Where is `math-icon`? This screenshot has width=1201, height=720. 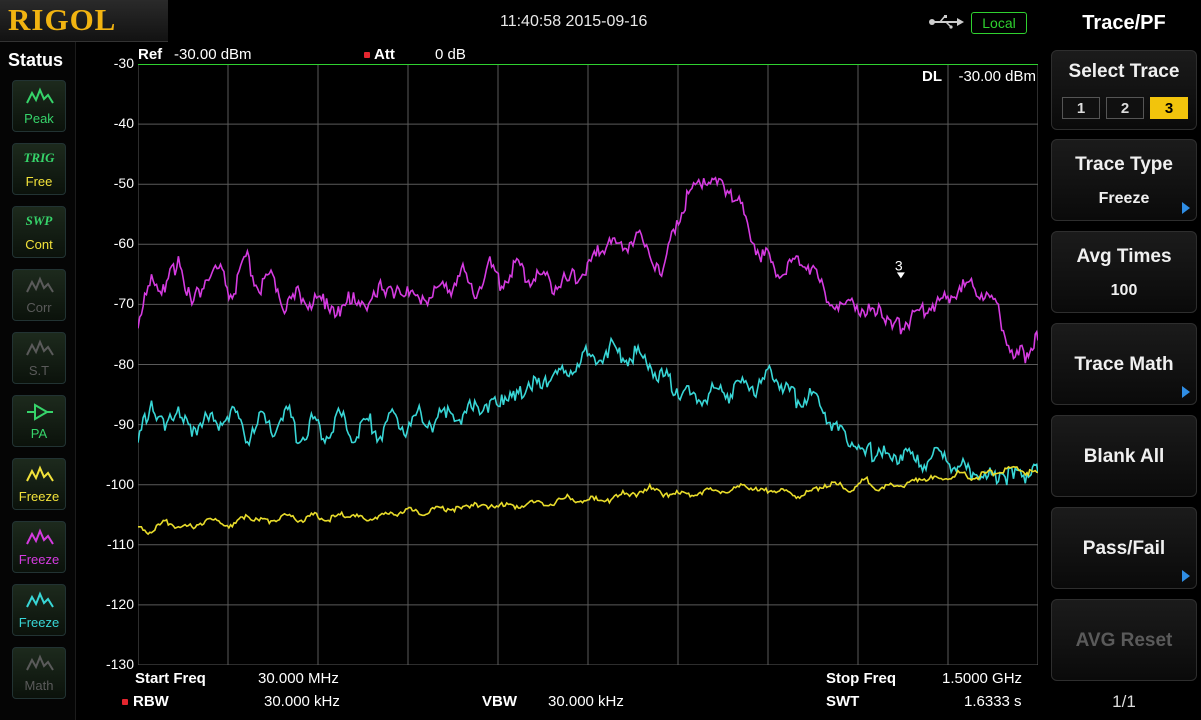
math-icon is located at coordinates (40, 662).